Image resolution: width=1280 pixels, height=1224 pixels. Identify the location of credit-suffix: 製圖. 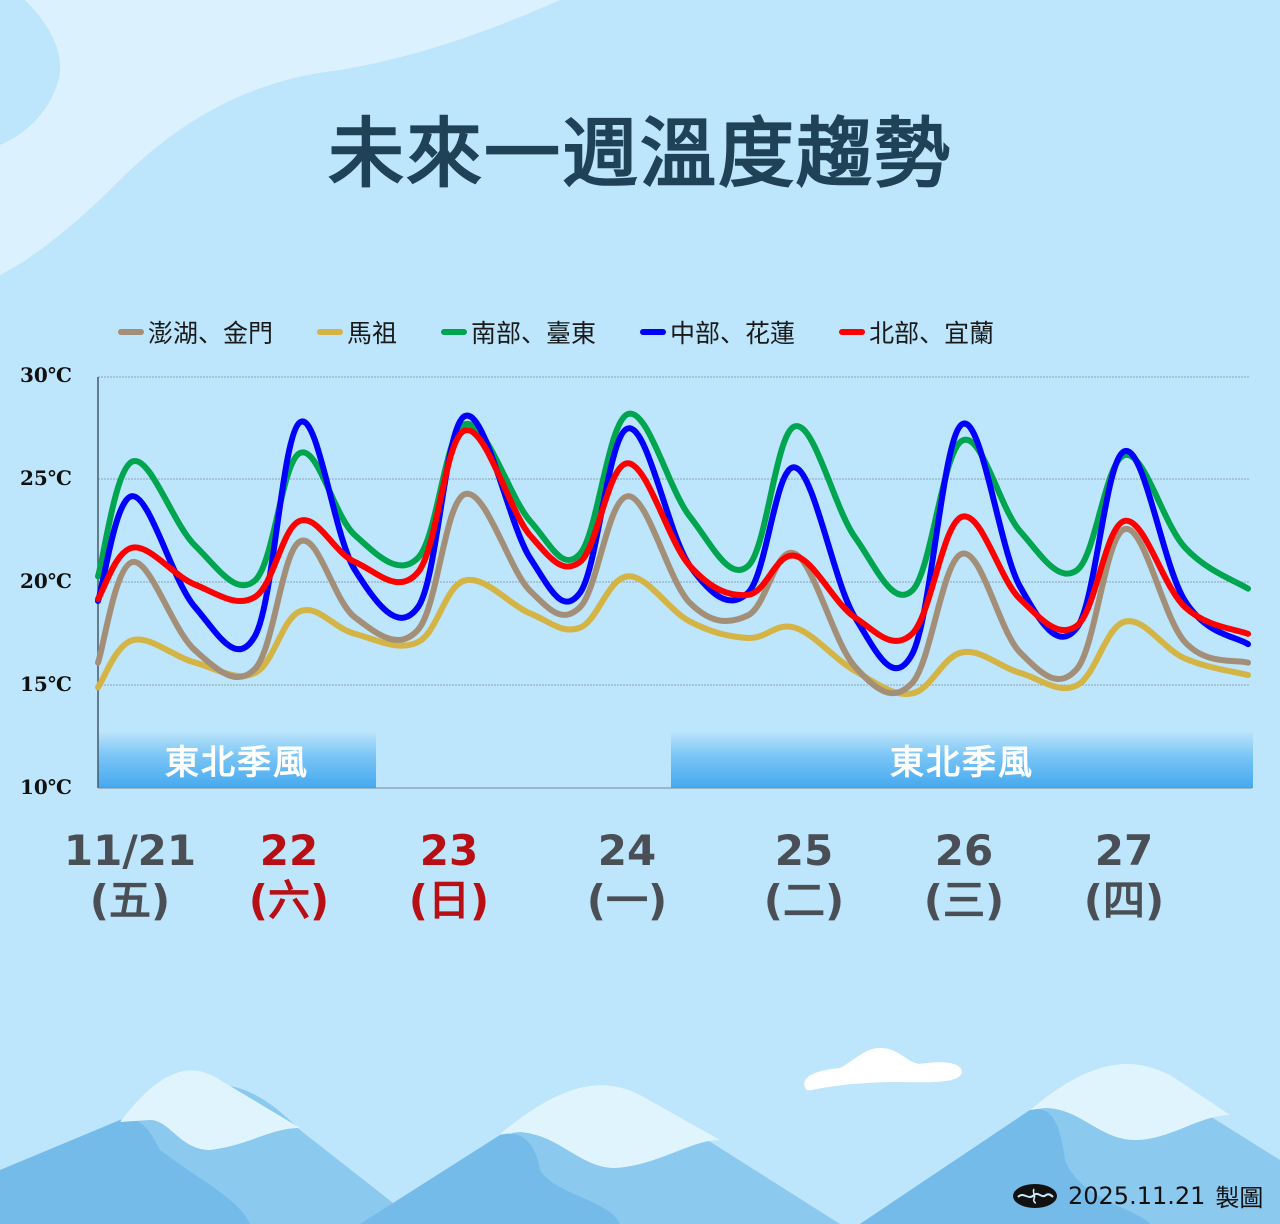
(1239, 1198).